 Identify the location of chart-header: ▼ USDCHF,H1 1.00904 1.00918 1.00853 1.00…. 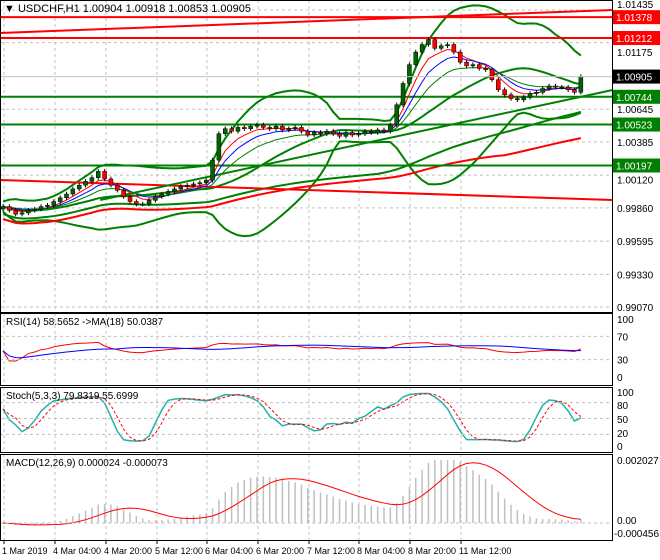
(127, 9).